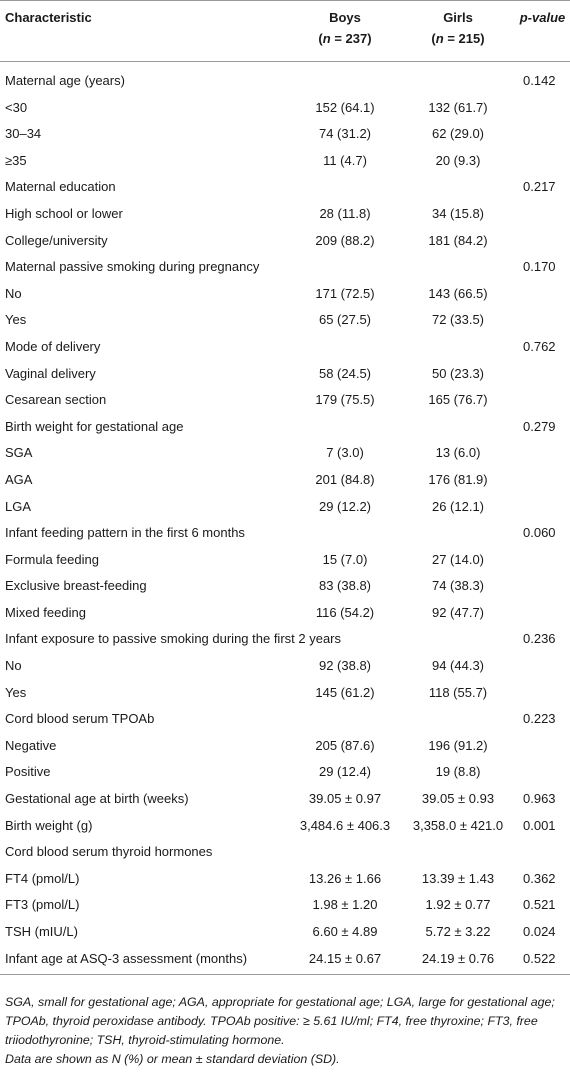  Describe the element at coordinates (539, 346) in the screenshot. I see `row-pvalue: 0.762` at that location.